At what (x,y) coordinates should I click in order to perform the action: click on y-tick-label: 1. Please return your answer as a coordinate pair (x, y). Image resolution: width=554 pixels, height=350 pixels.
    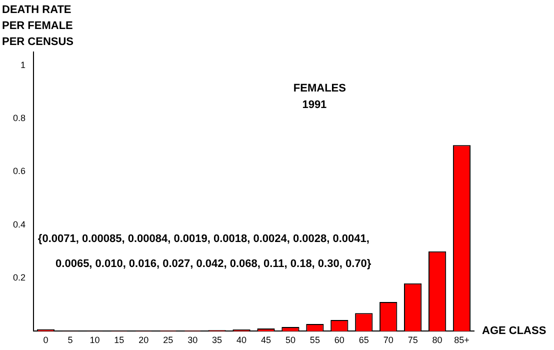
    Looking at the image, I should click on (23, 65).